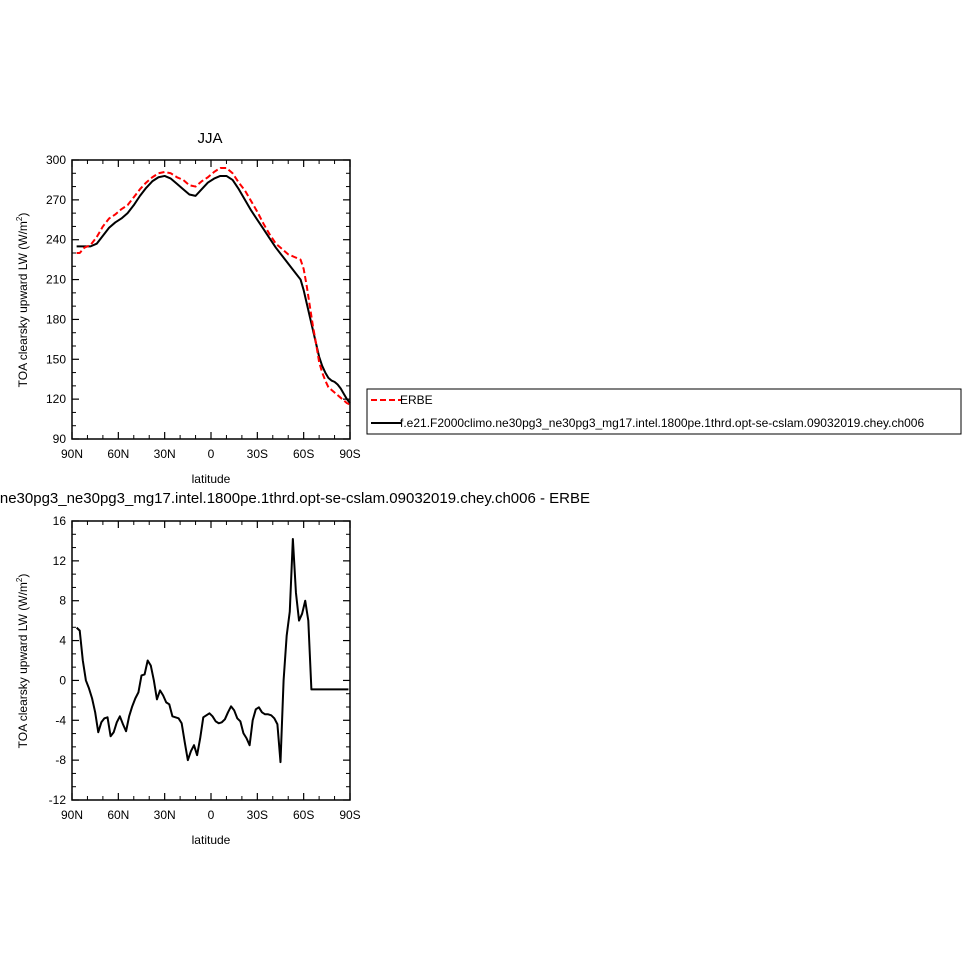 The width and height of the screenshot is (975, 975). Describe the element at coordinates (56, 399) in the screenshot. I see `top-y-tick-label: 120` at that location.